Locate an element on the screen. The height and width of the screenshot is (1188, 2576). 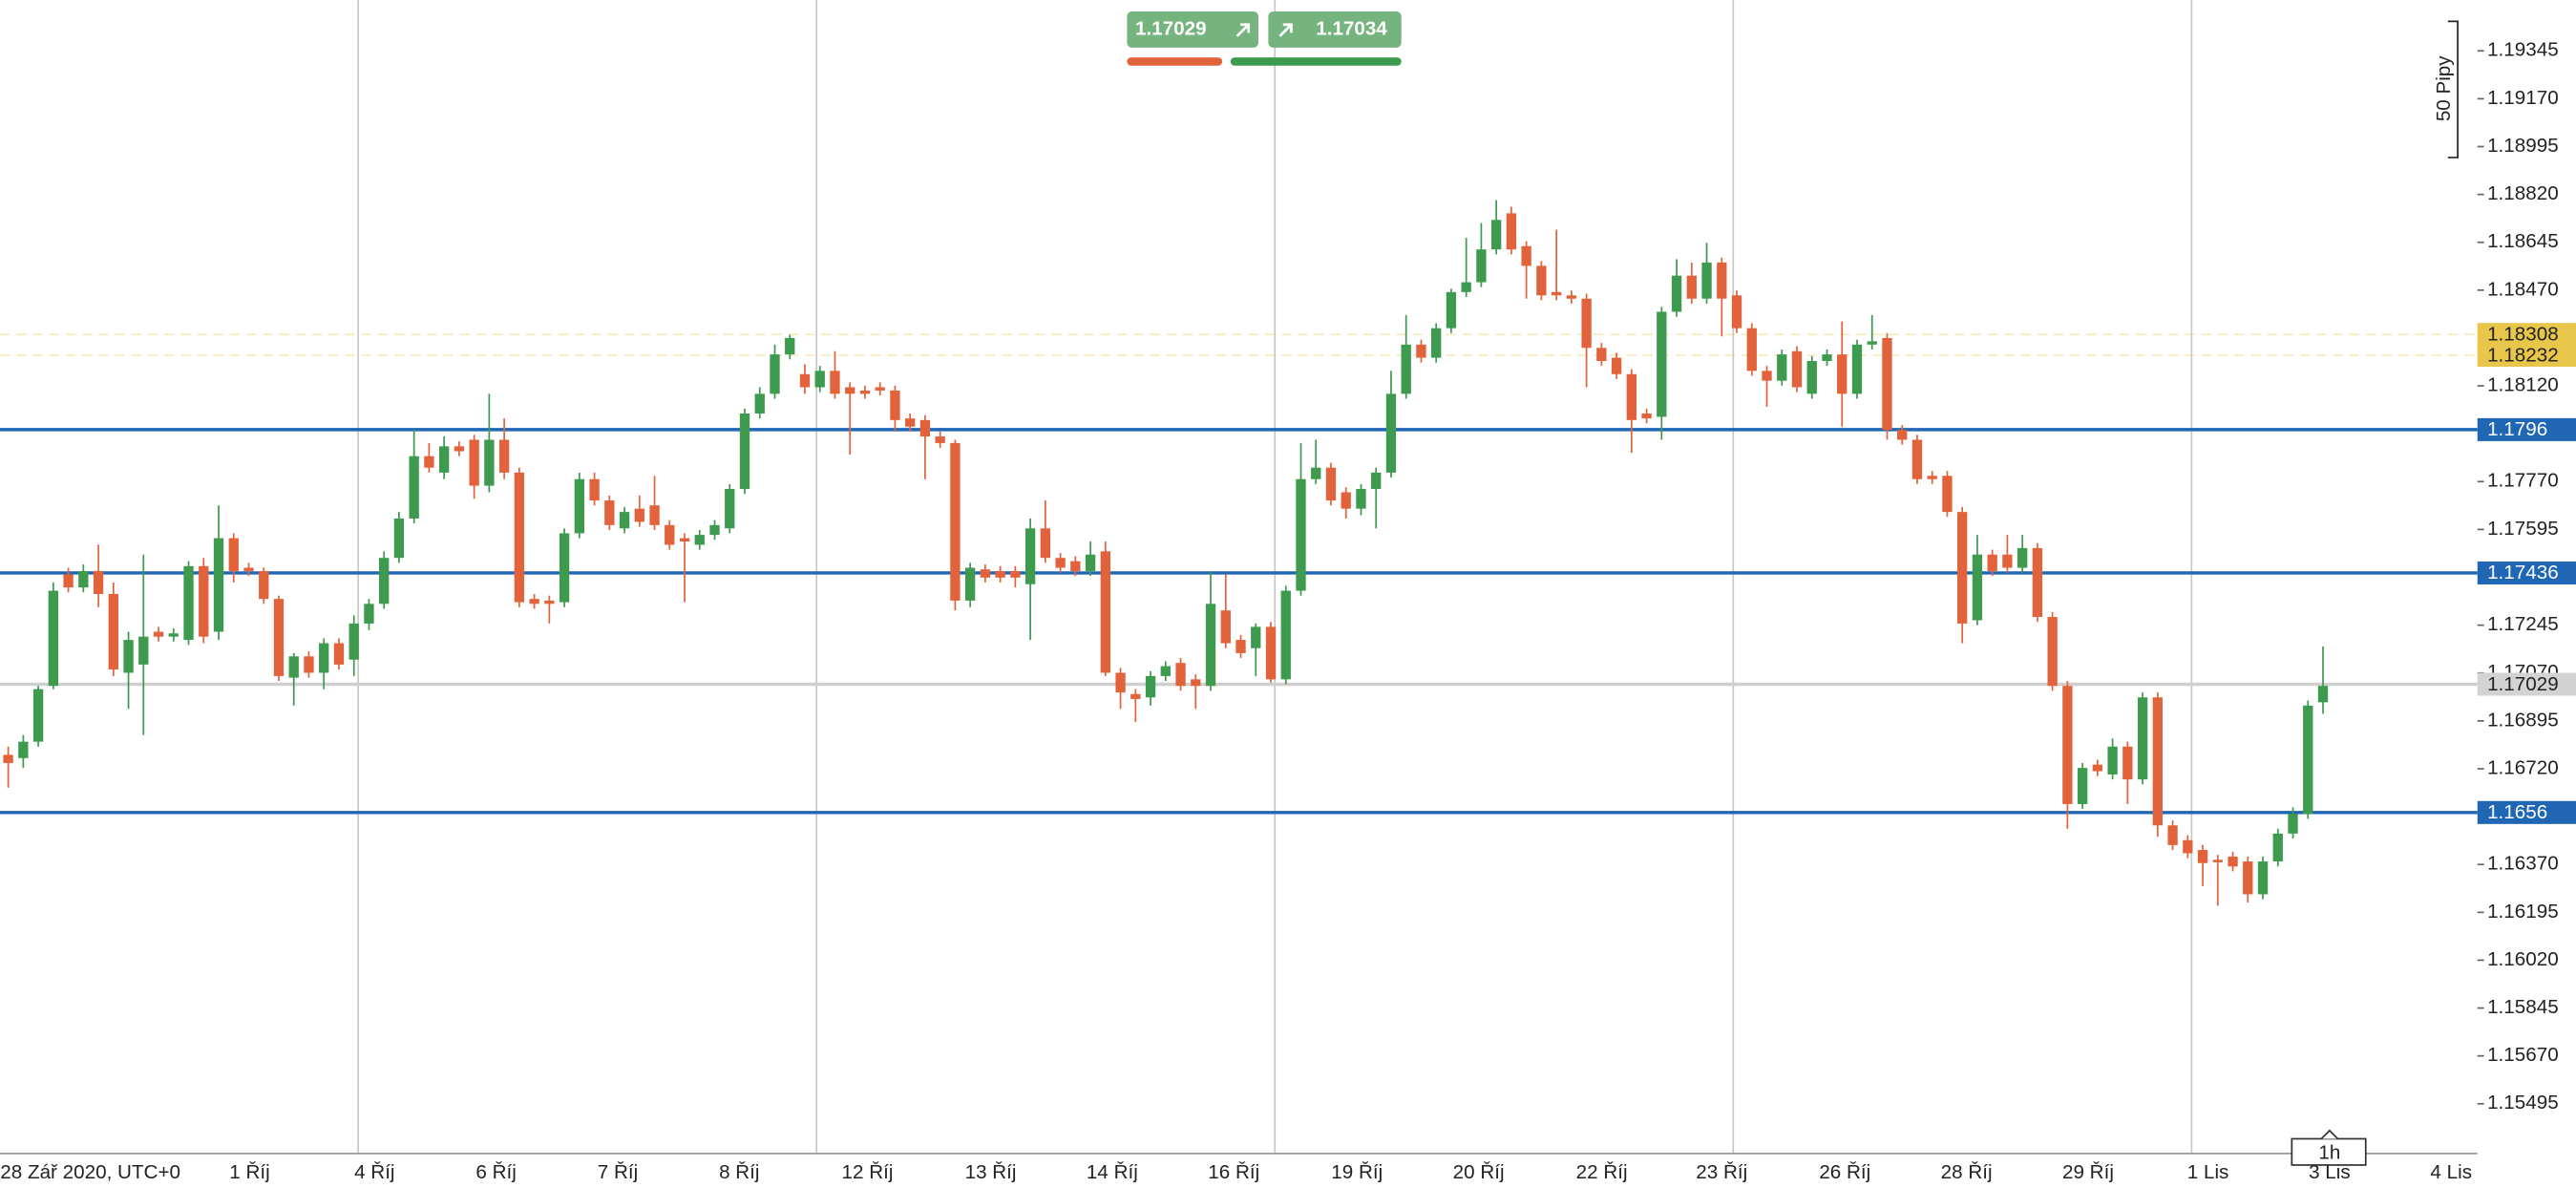
timeframe-label: 1h is located at coordinates (2329, 1152).